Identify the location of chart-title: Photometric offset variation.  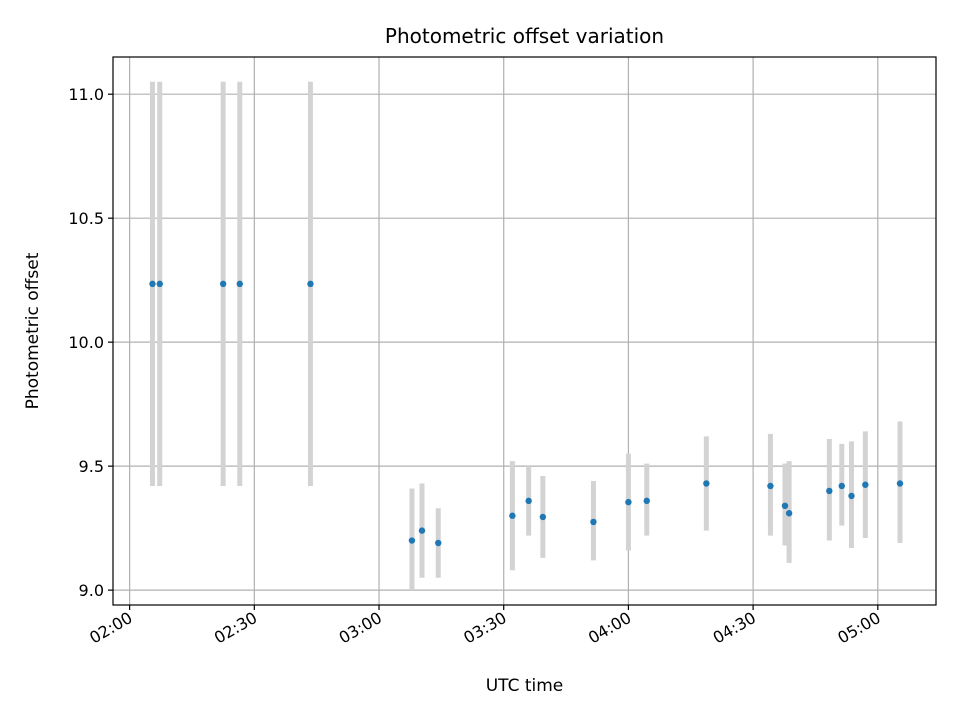
(524, 36).